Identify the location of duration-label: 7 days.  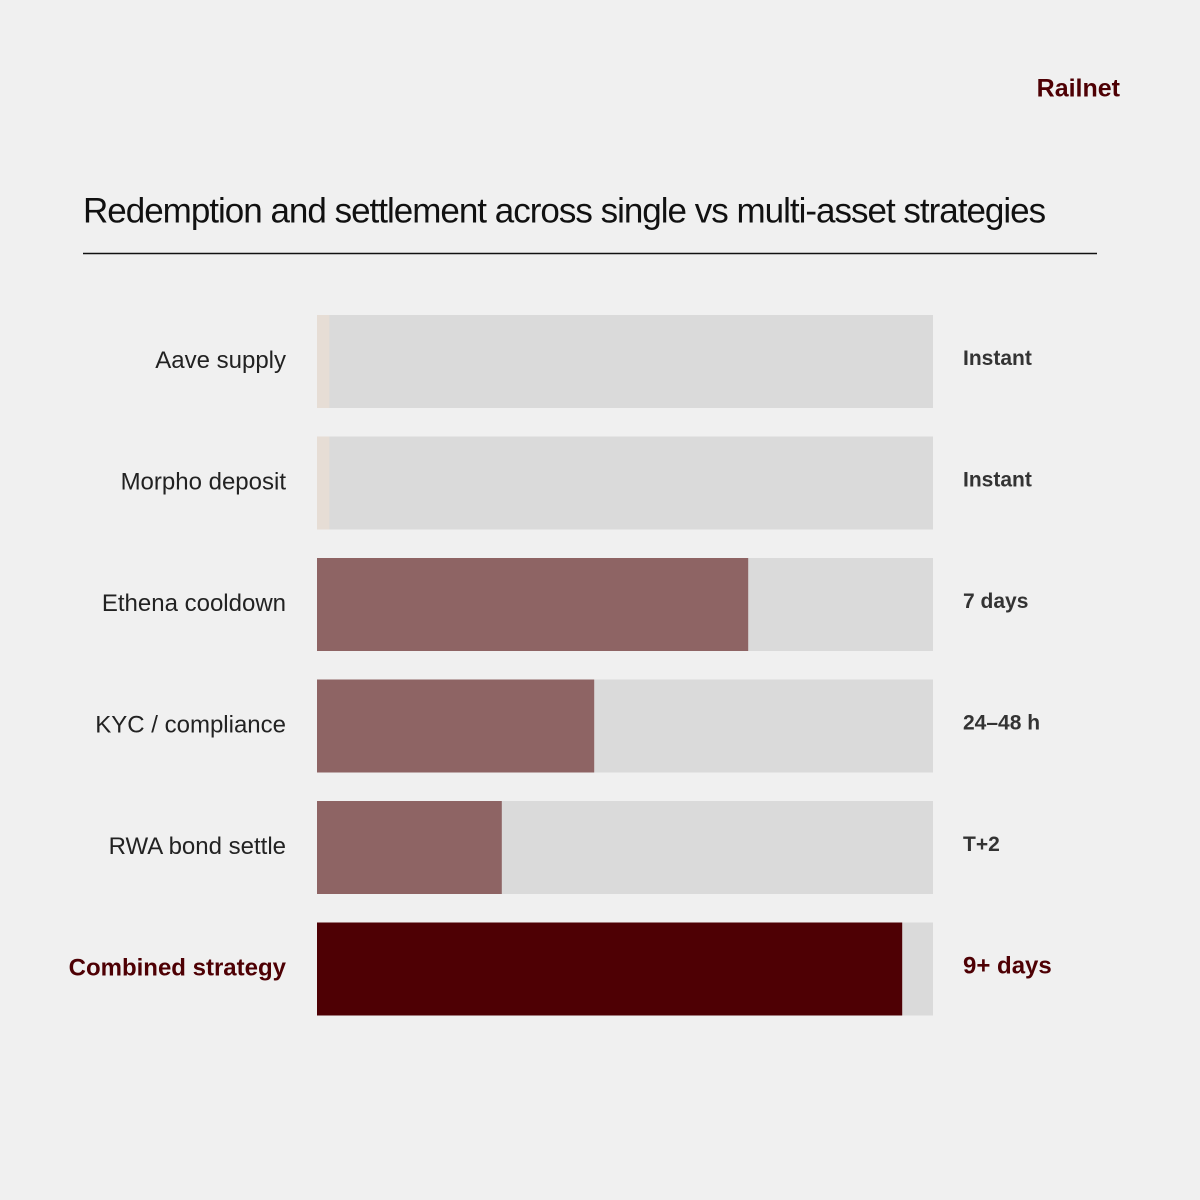
(995, 601).